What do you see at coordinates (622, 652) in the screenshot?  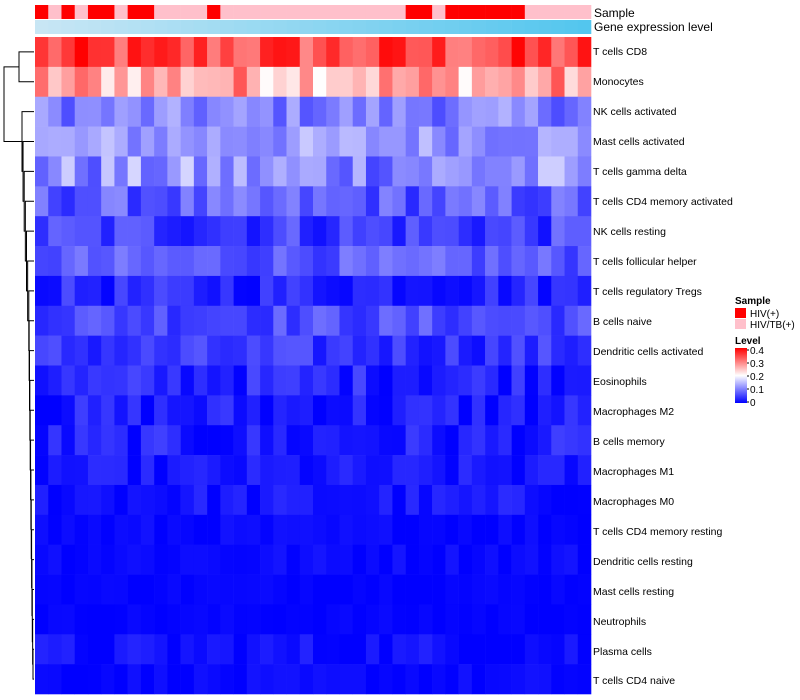 I see `row-label: Plasma cells` at bounding box center [622, 652].